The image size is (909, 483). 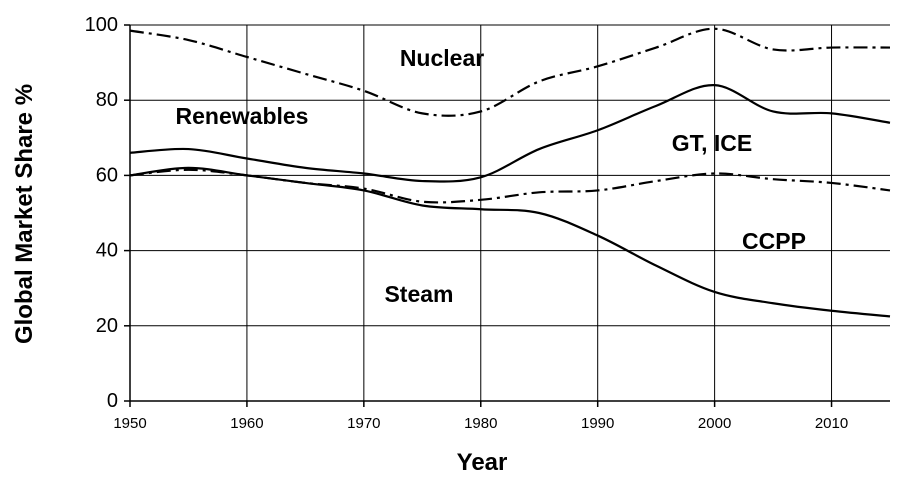 What do you see at coordinates (712, 143) in the screenshot?
I see `region-label-gt-ice: GT, ICE` at bounding box center [712, 143].